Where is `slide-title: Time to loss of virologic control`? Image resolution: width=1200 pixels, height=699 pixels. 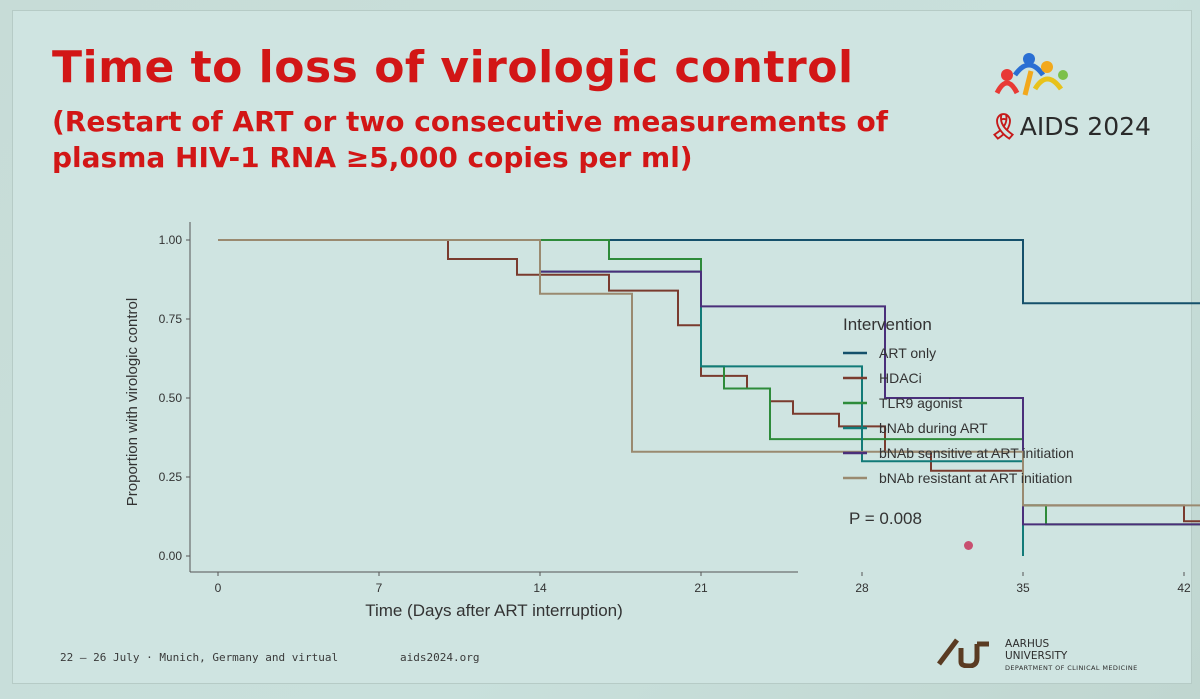
slide-title: Time to loss of virologic control is located at coordinates (453, 67).